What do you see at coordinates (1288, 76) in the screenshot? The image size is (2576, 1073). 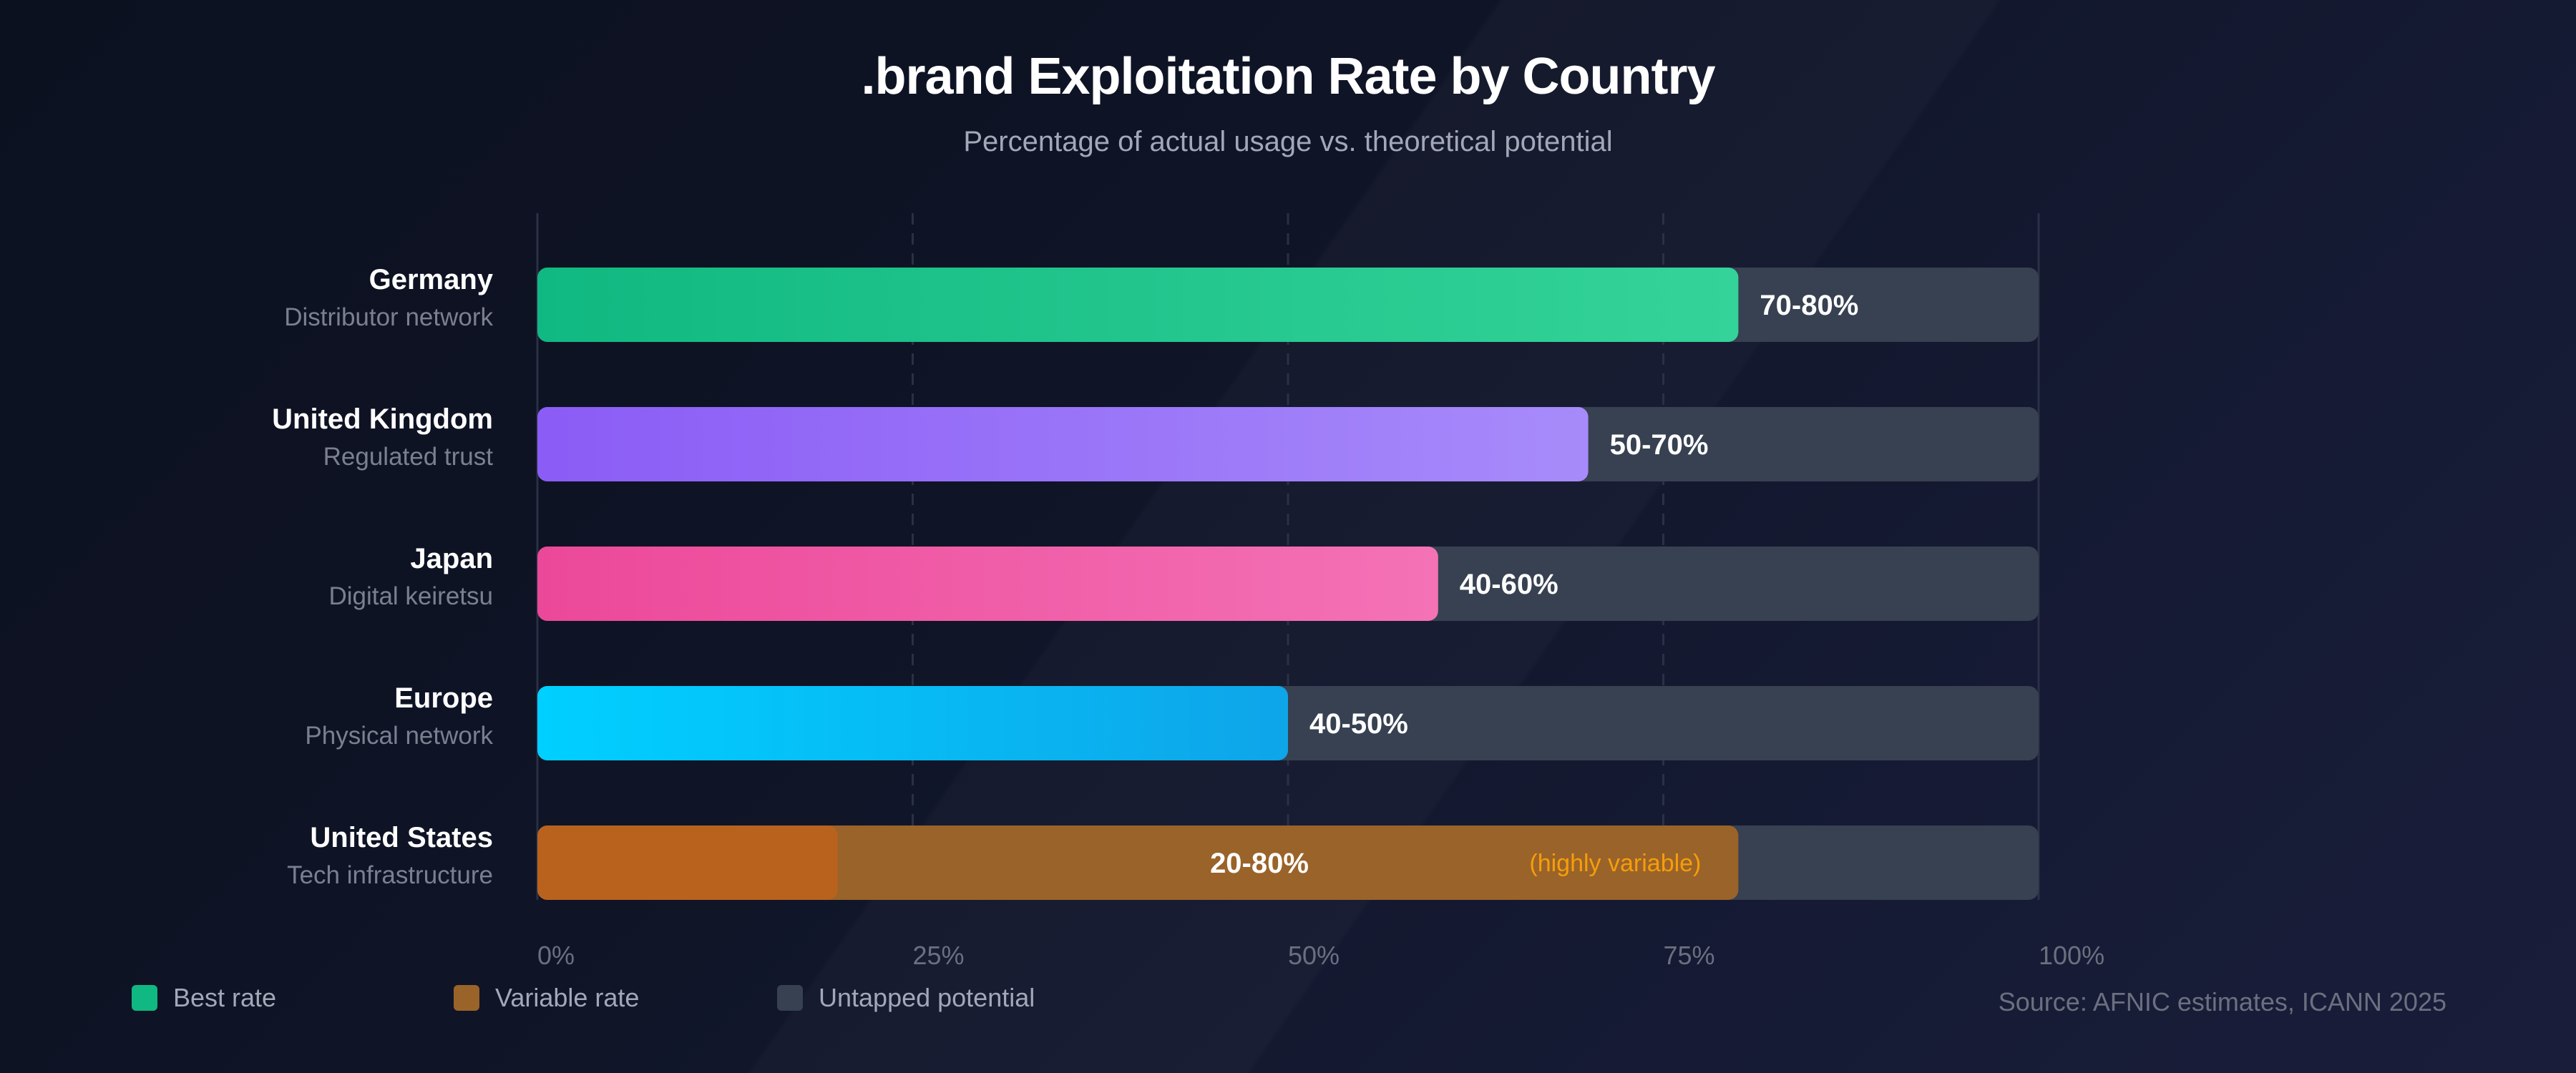 I see `chart-title: .brand Exploitation Rate by Country` at bounding box center [1288, 76].